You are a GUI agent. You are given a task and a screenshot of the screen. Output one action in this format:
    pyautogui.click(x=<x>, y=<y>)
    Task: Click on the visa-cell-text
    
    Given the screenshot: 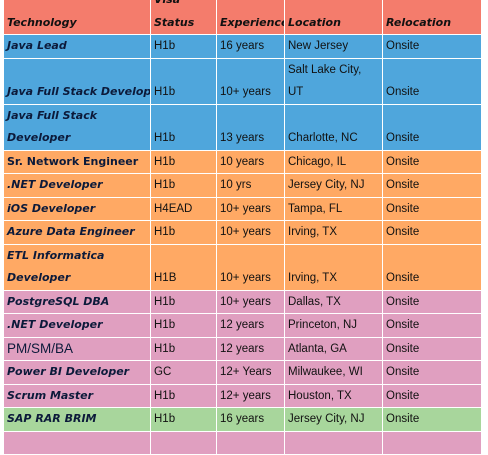 What is the action you would take?
    pyautogui.click(x=183, y=443)
    